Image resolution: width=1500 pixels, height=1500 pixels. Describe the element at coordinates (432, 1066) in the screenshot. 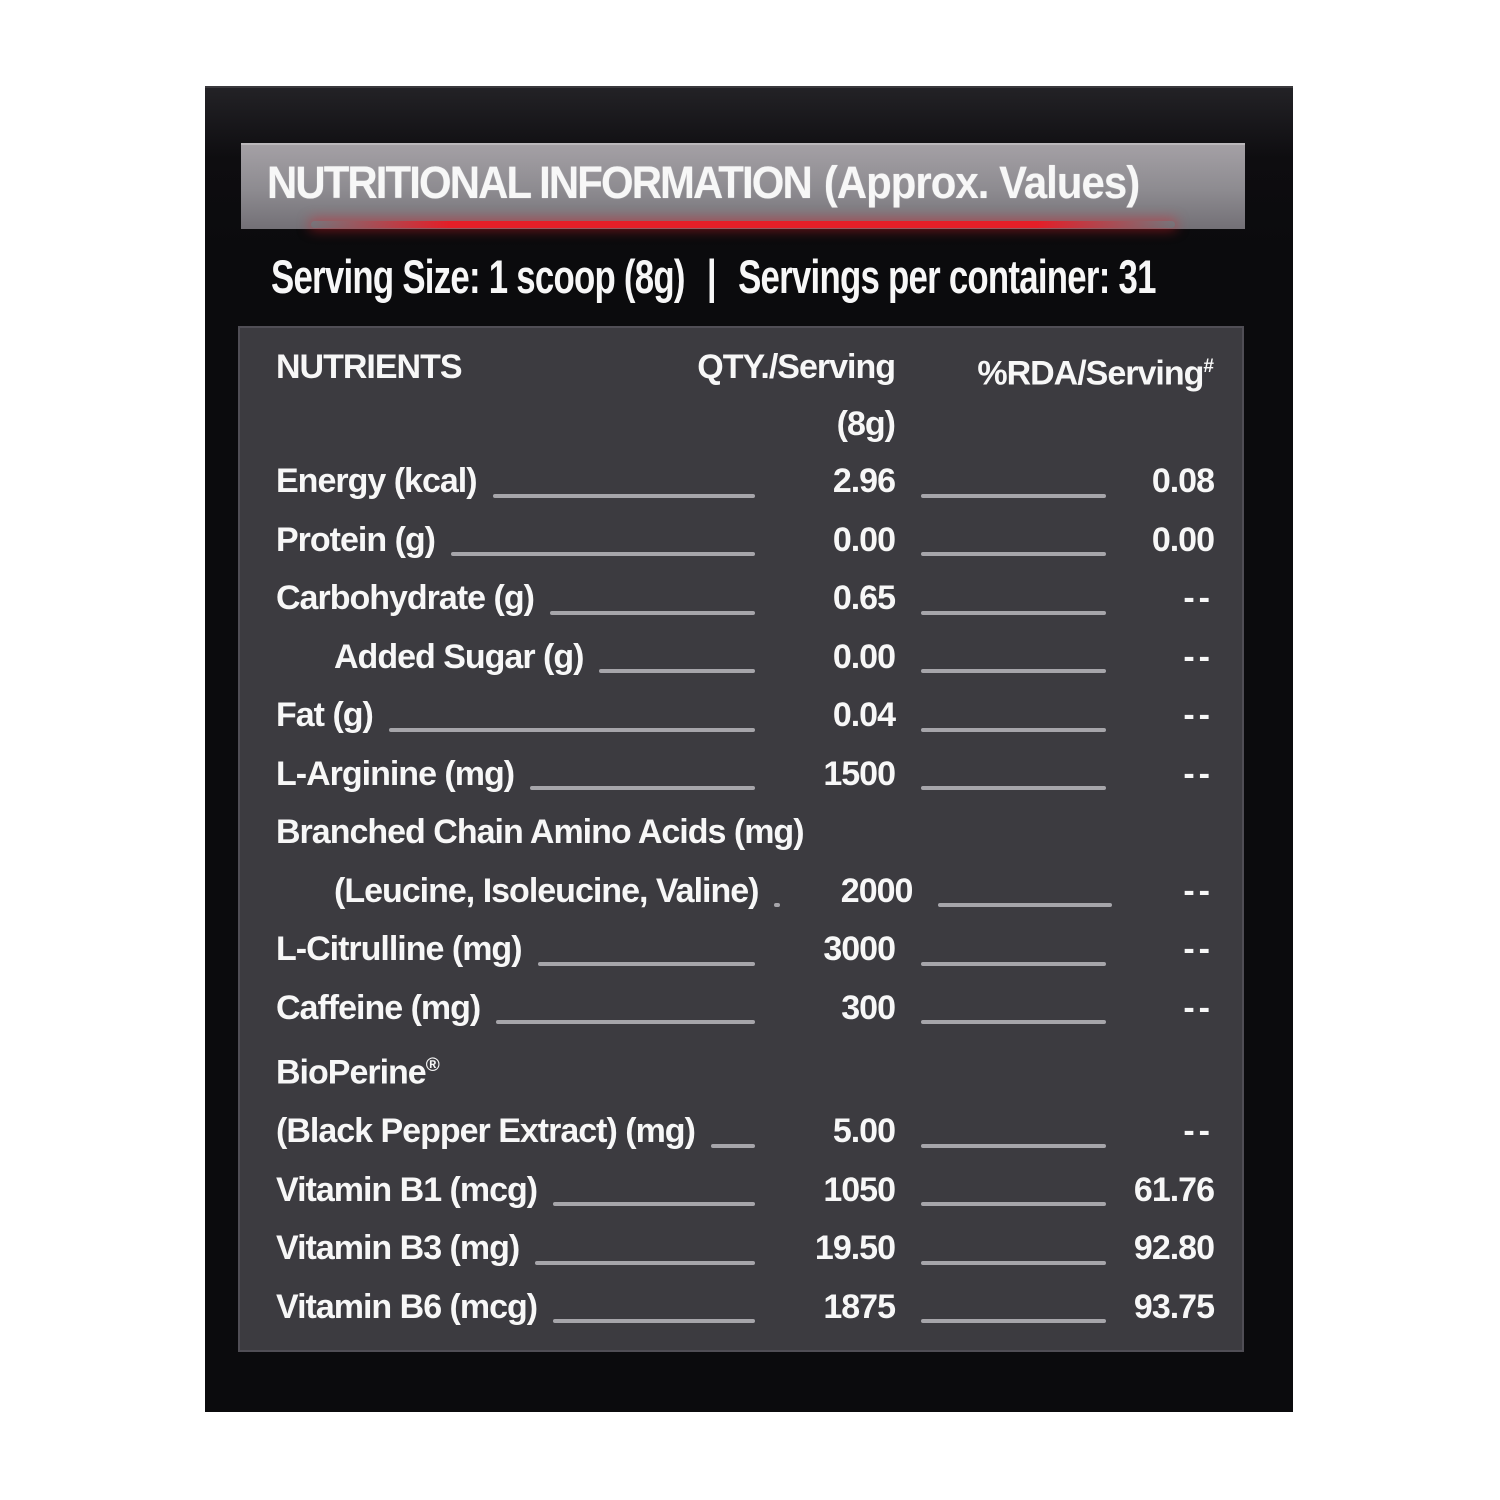

I see `trademark-sup: ®` at that location.